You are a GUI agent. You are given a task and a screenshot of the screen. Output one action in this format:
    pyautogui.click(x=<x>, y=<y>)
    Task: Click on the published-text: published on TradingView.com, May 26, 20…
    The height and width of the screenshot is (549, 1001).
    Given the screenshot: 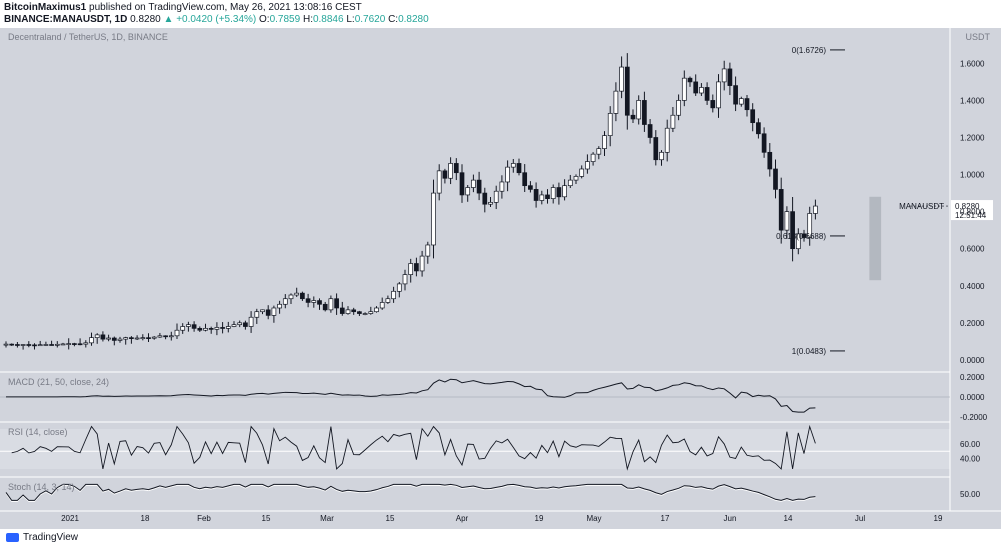 What is the action you would take?
    pyautogui.click(x=225, y=7)
    